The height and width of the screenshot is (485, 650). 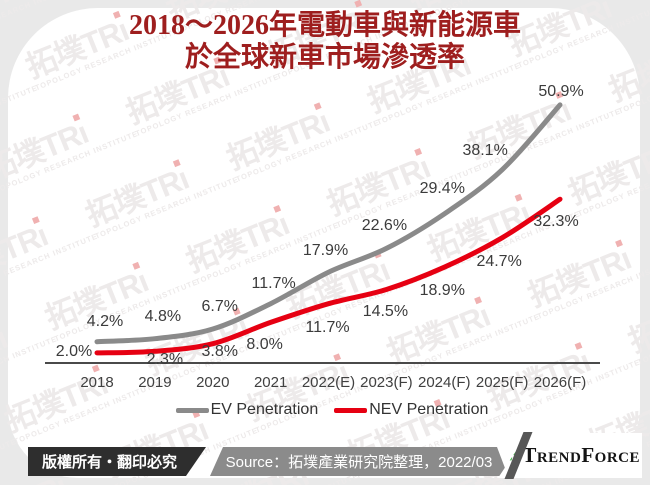 I want to click on source-bar: Source：拓墣產業研究院整理，2022/03, so click(x=359, y=461).